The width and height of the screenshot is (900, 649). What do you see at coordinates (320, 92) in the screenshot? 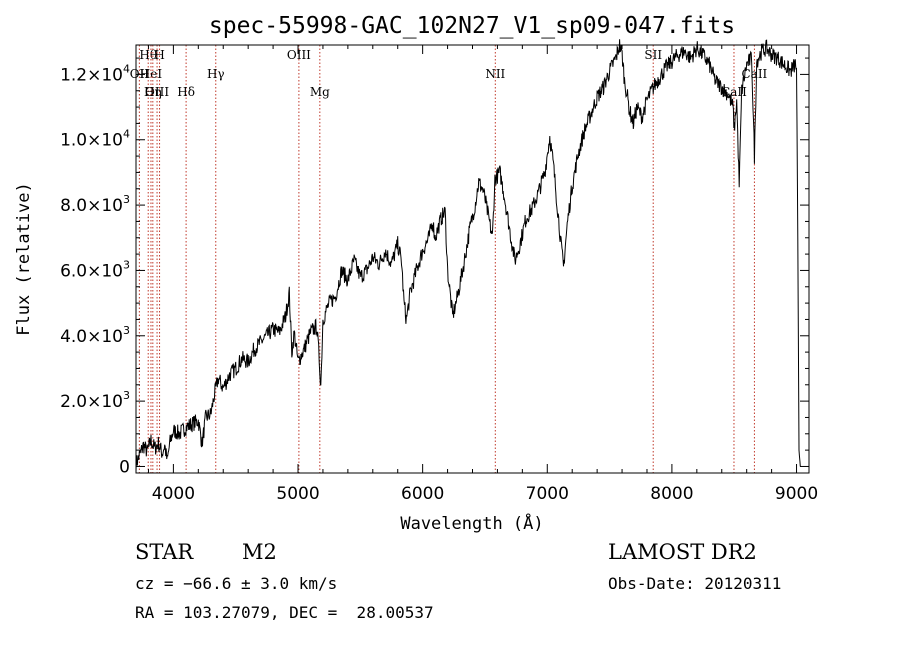
I see `spectral-line-label: Mg` at bounding box center [320, 92].